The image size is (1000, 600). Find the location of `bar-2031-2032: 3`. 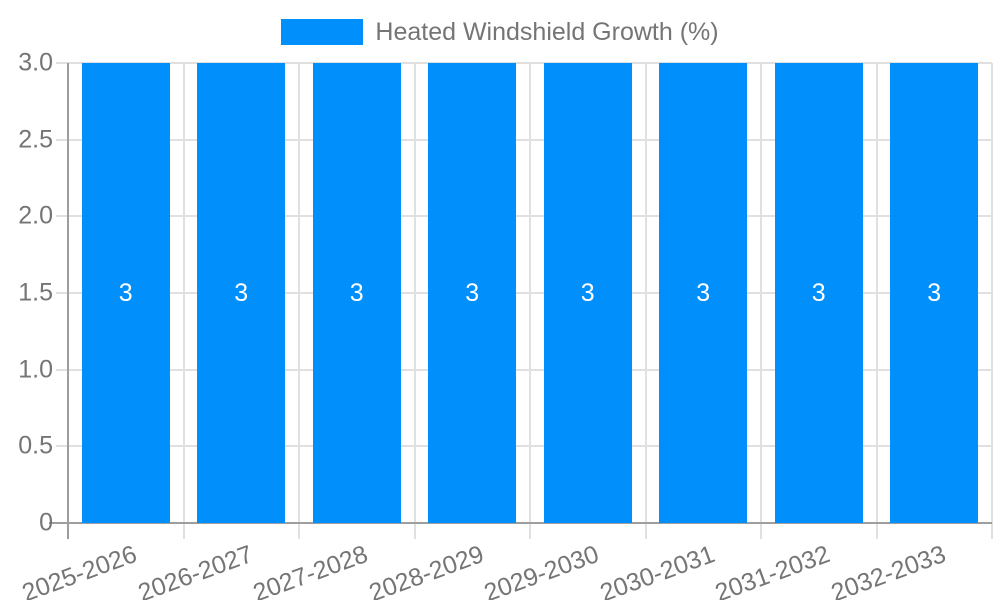

bar-2031-2032: 3 is located at coordinates (818, 293).